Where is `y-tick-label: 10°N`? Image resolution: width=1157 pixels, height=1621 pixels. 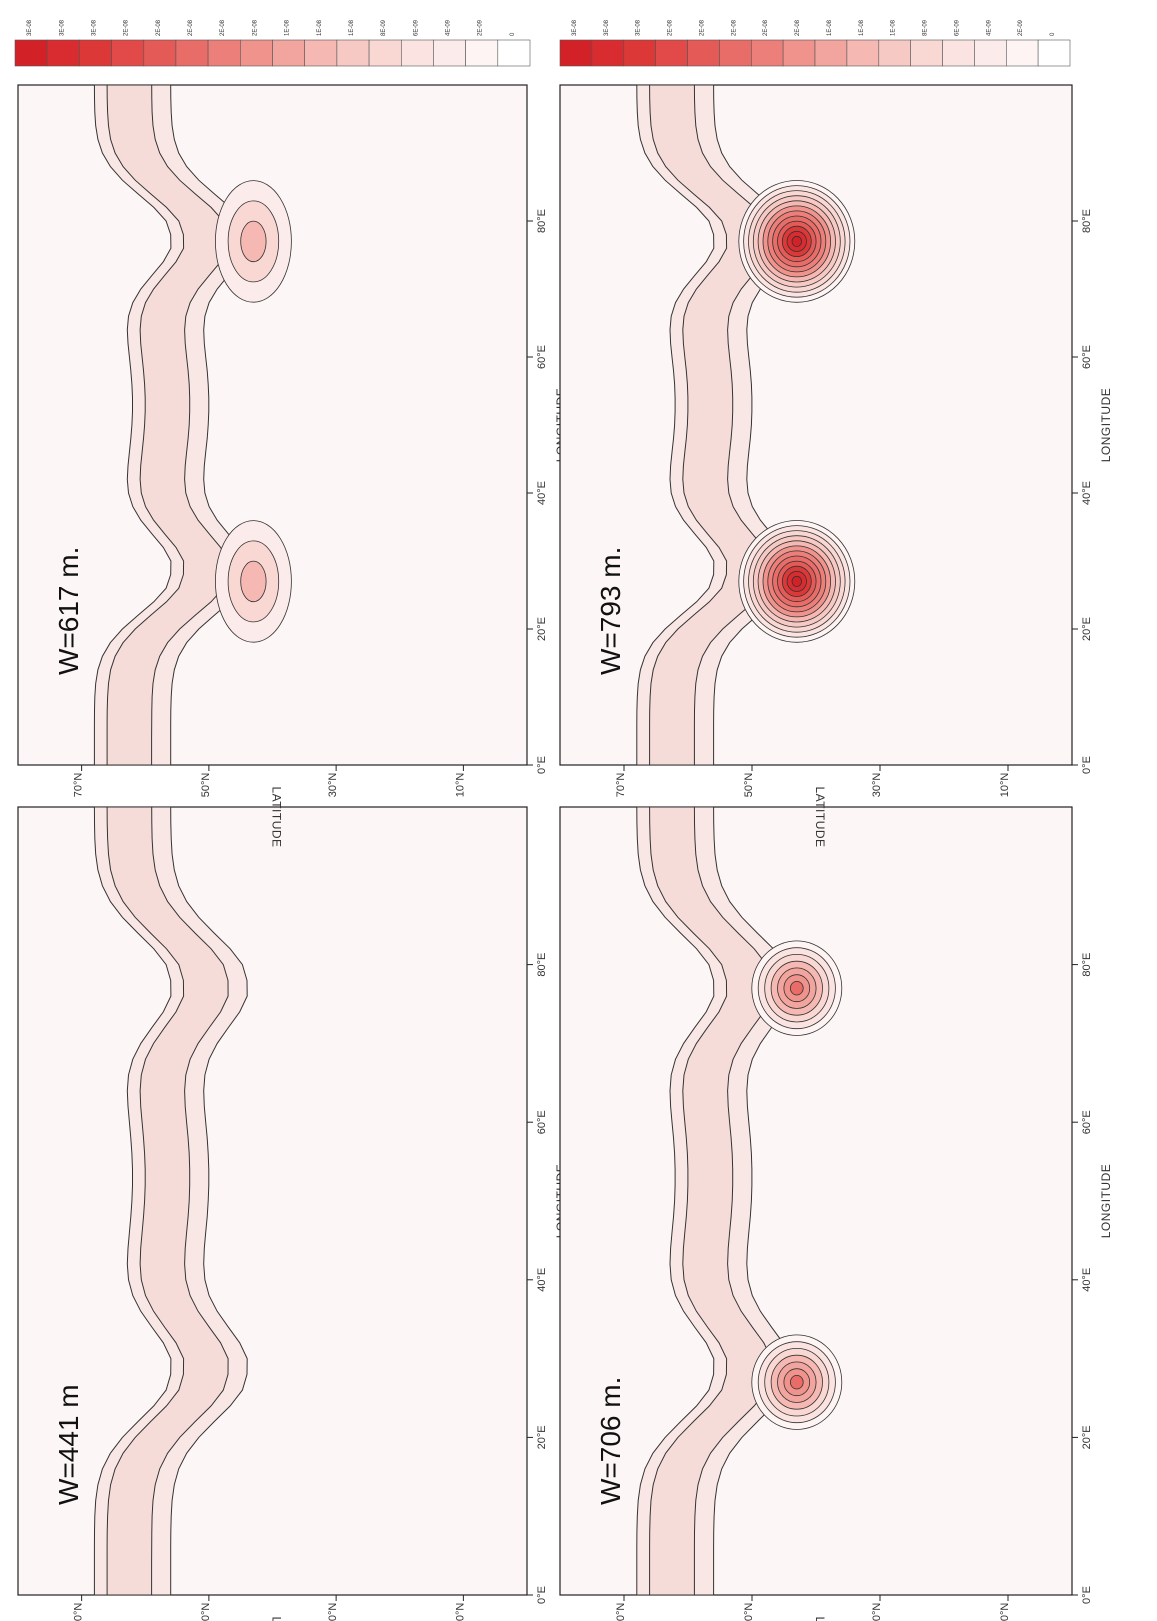 y-tick-label: 10°N is located at coordinates (1005, 785).